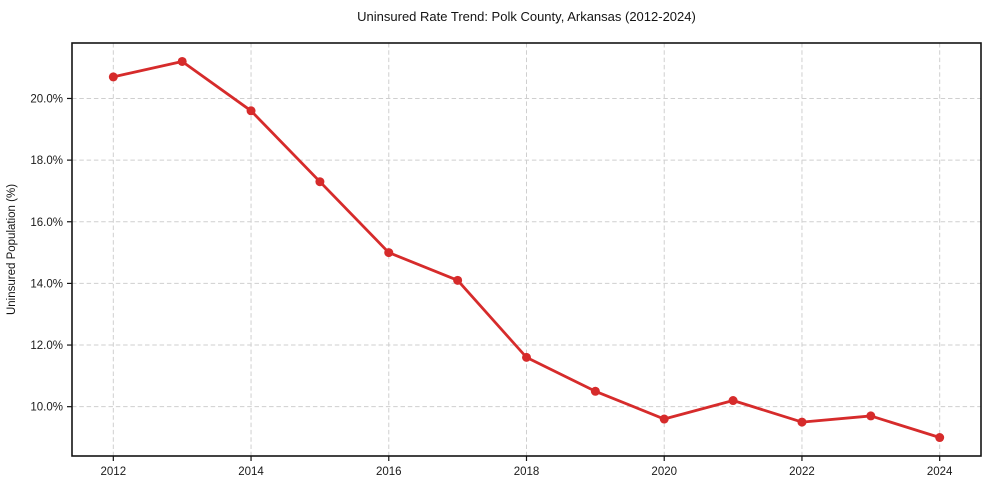  Describe the element at coordinates (46, 408) in the screenshot. I see `y-tick-label: 10.0%` at that location.